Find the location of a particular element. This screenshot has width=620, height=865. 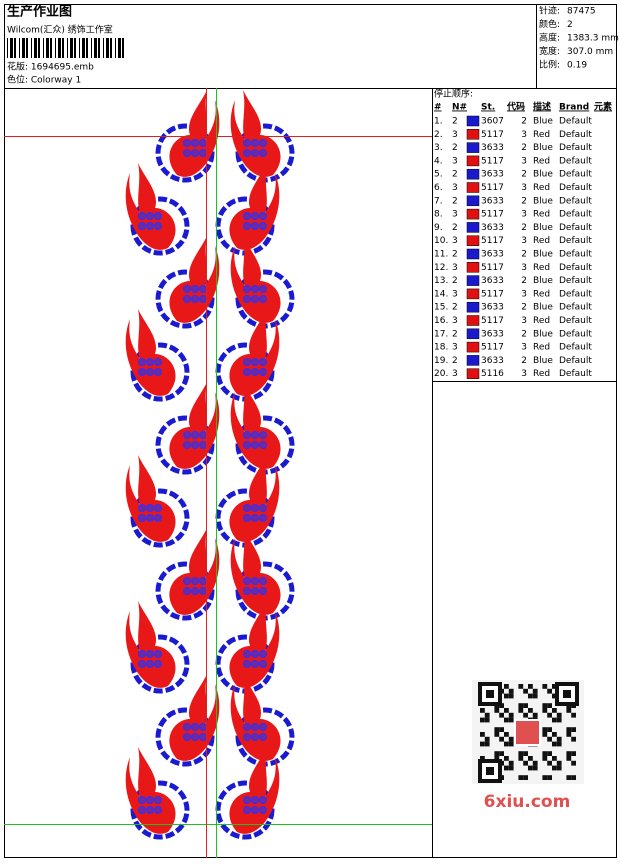

info-label: 比例: is located at coordinates (549, 65).